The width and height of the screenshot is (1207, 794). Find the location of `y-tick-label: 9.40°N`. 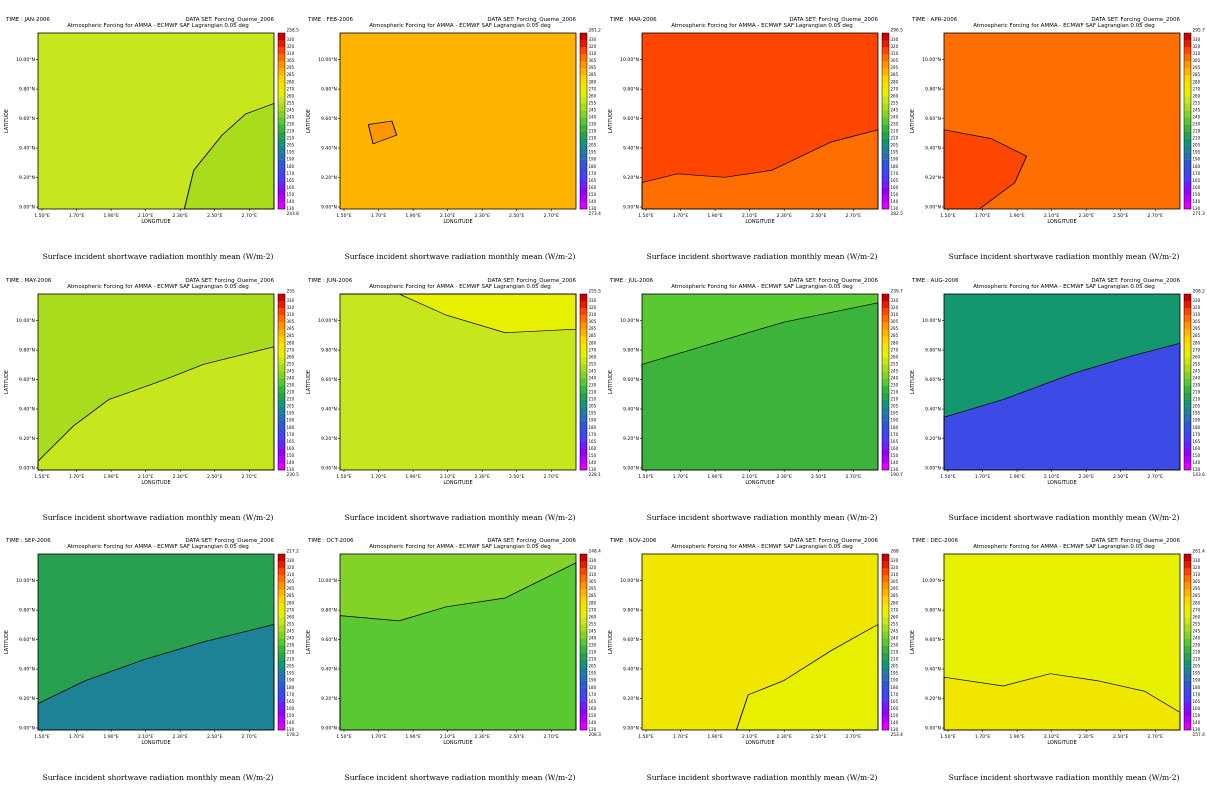

y-tick-label: 9.40°N is located at coordinates (329, 149).